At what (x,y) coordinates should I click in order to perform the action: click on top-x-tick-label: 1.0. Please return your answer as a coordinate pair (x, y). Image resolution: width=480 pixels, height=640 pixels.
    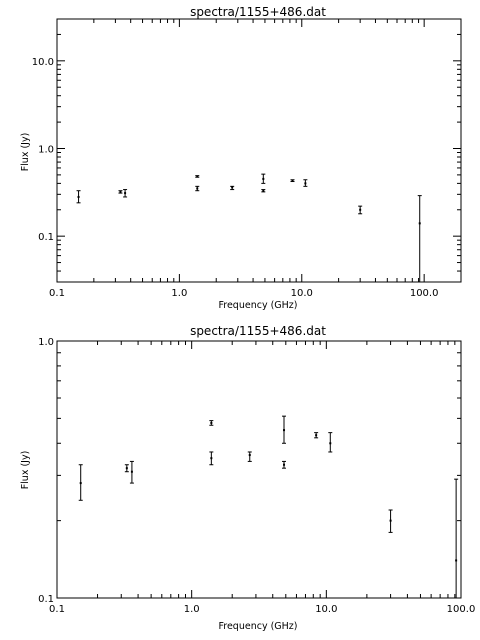
    Looking at the image, I should click on (179, 293).